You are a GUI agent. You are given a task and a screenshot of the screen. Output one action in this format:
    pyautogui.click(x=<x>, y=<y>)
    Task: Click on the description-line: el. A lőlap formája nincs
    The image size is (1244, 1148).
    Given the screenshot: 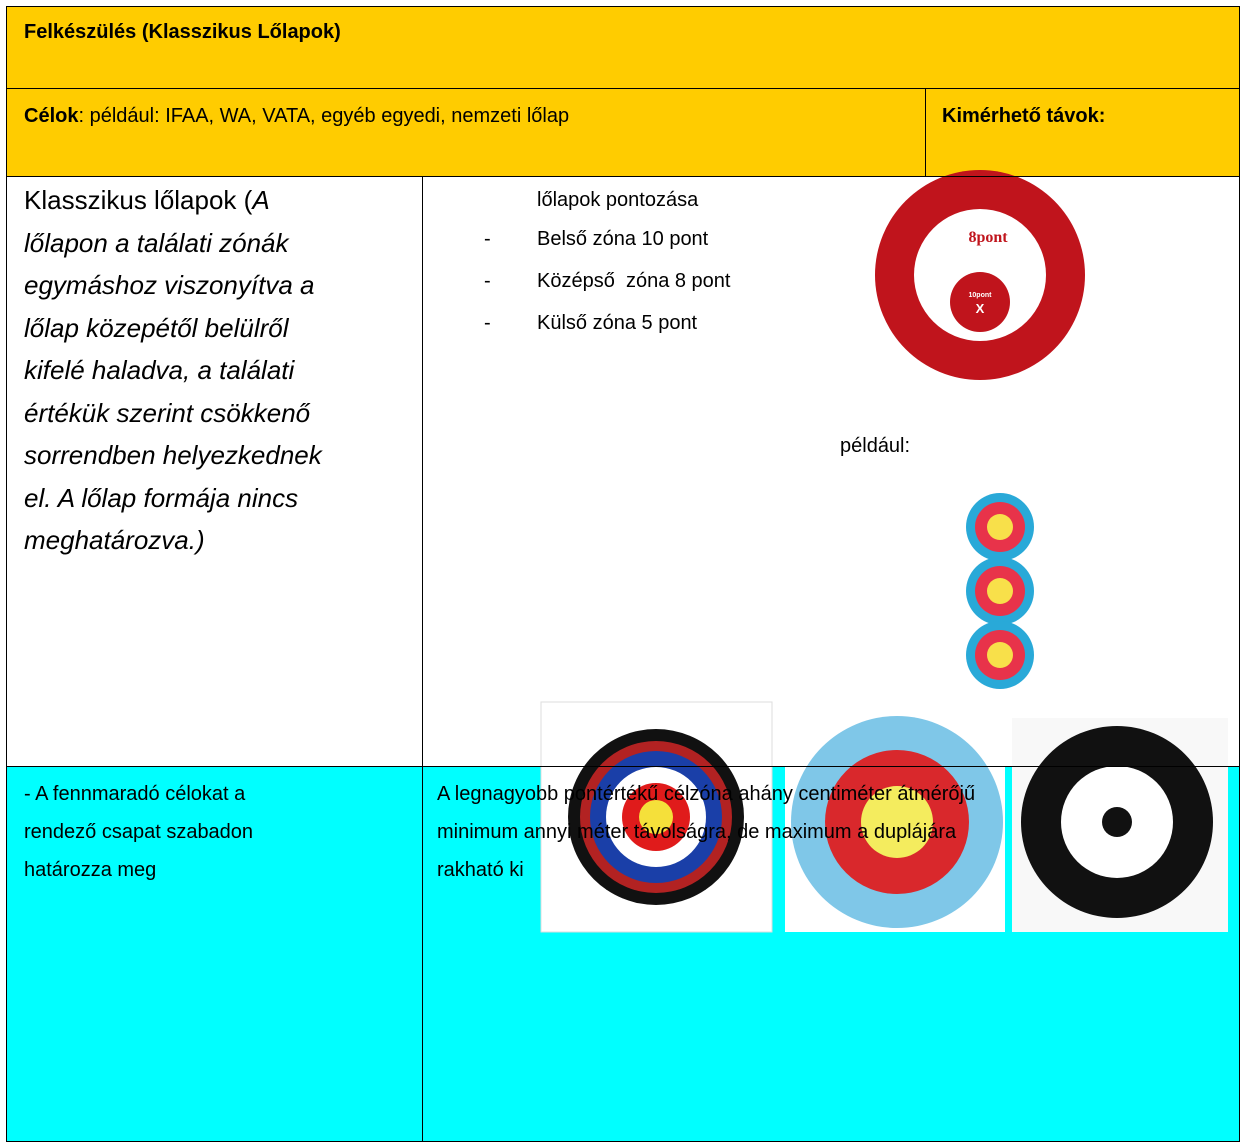 What is the action you would take?
    pyautogui.click(x=161, y=498)
    